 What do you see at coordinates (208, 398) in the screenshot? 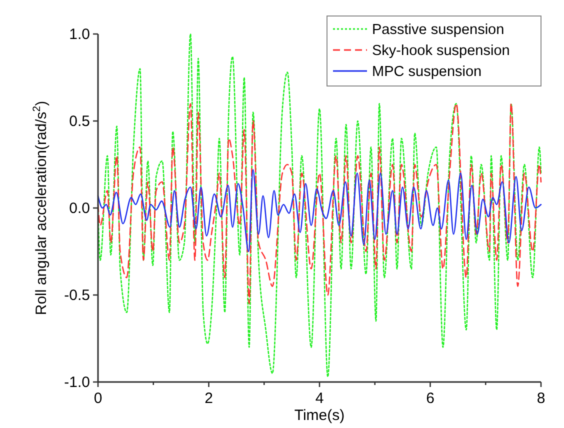
I see `x-tick-label: 2` at bounding box center [208, 398].